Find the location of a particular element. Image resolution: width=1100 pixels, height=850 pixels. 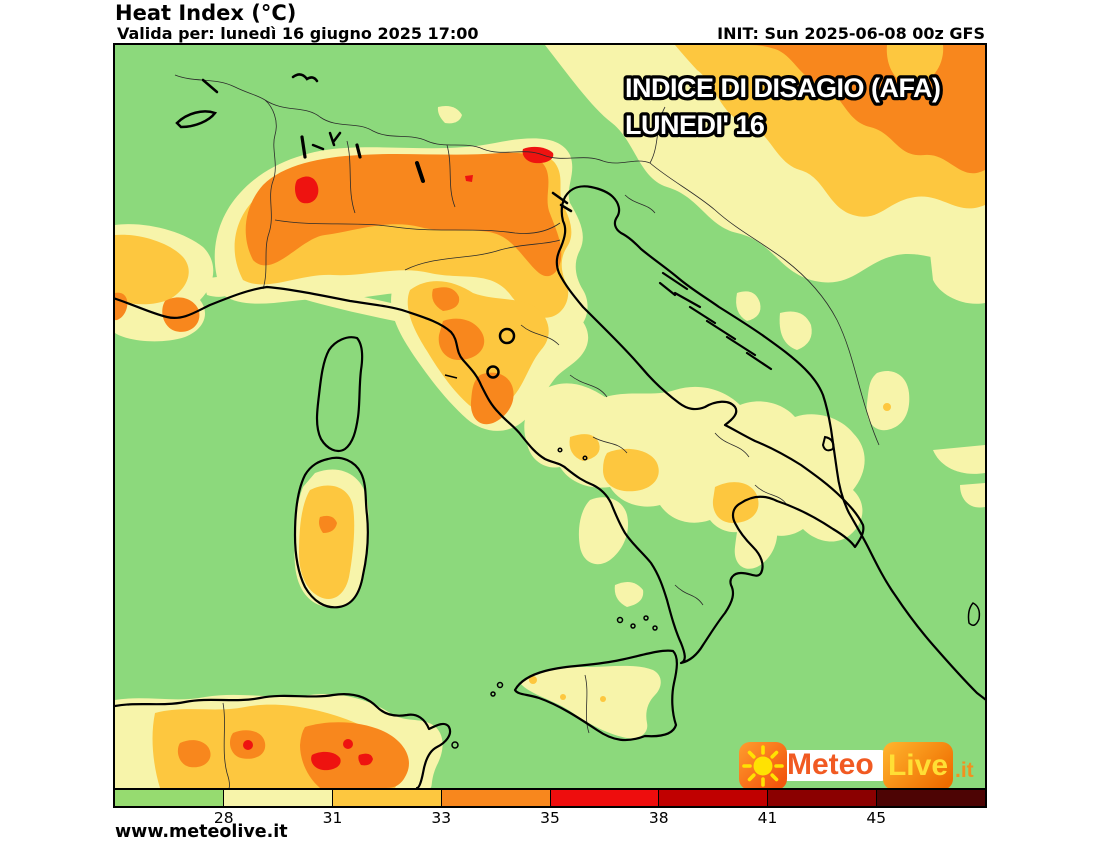

croatia-islands is located at coordinates (715, 321).